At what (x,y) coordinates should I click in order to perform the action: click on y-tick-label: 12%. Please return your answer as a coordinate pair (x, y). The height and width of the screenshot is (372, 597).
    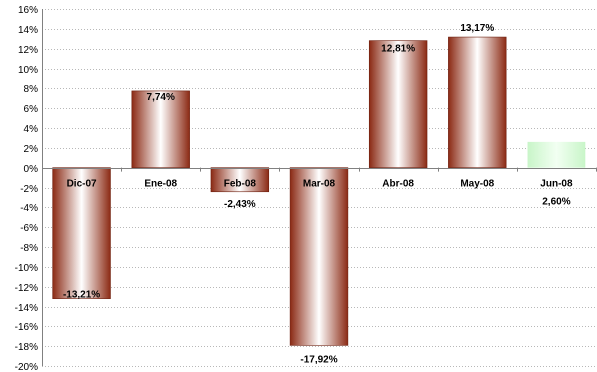
    Looking at the image, I should click on (28, 50).